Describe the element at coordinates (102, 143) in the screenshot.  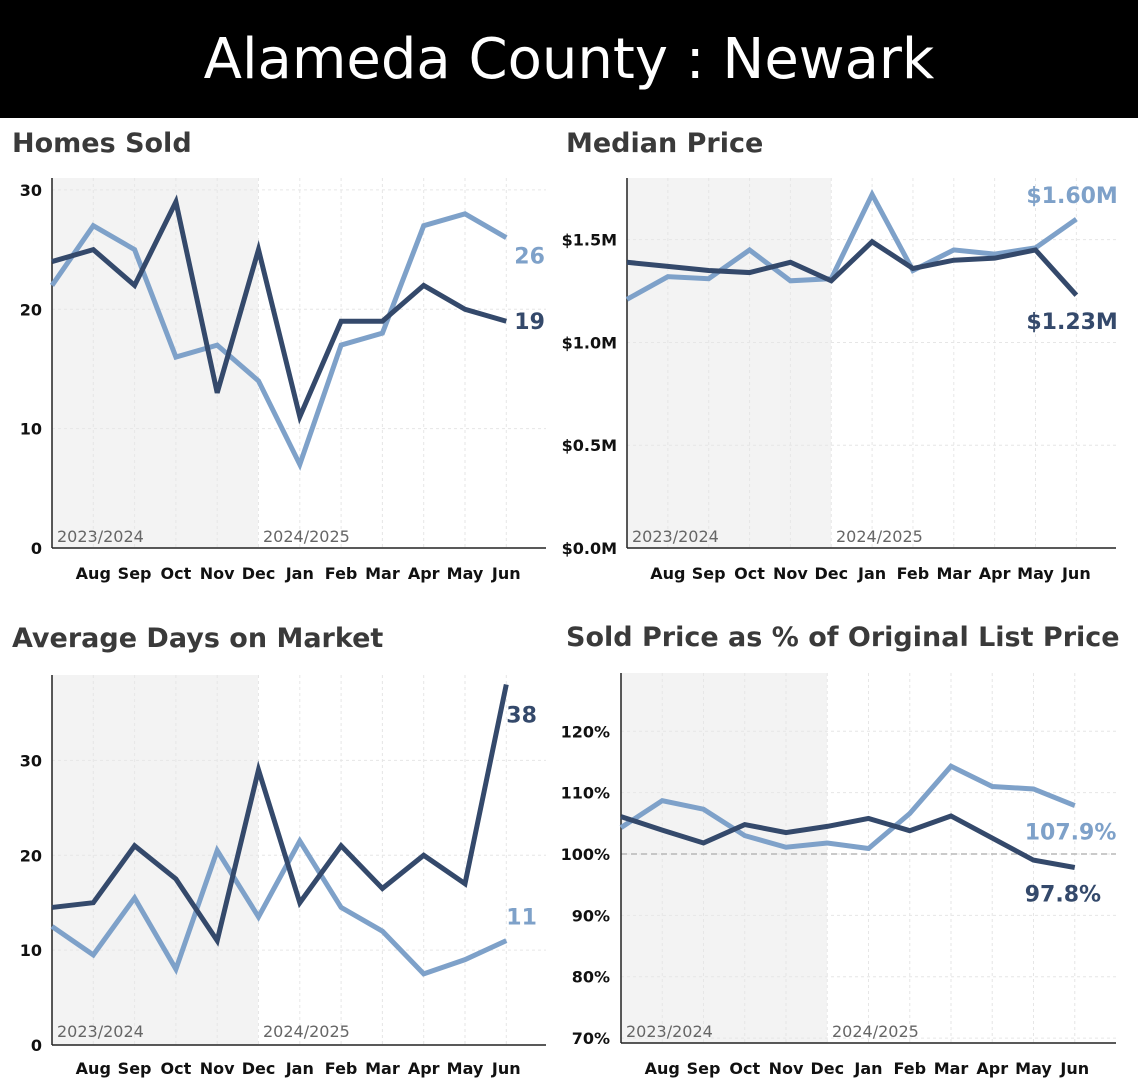
I see `homes-sold-title: Homes Sold` at that location.